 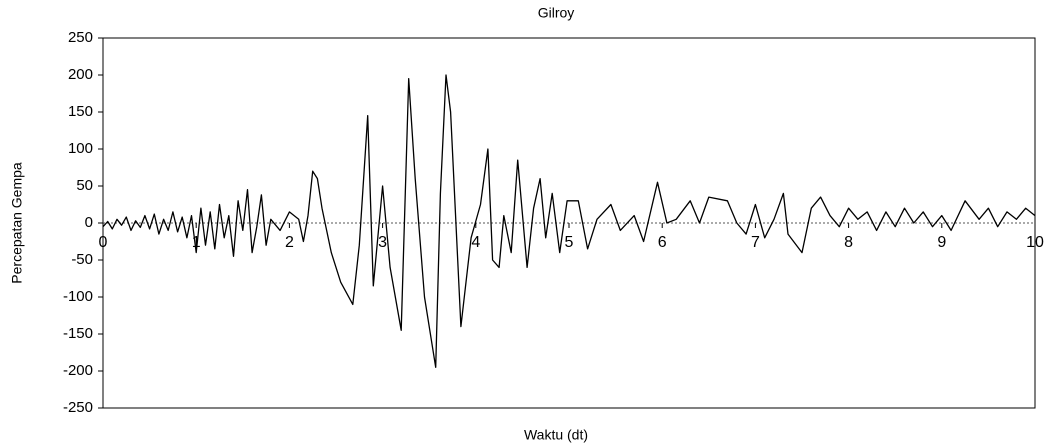 What do you see at coordinates (89, 222) in the screenshot?
I see `y-tick-label: 0` at bounding box center [89, 222].